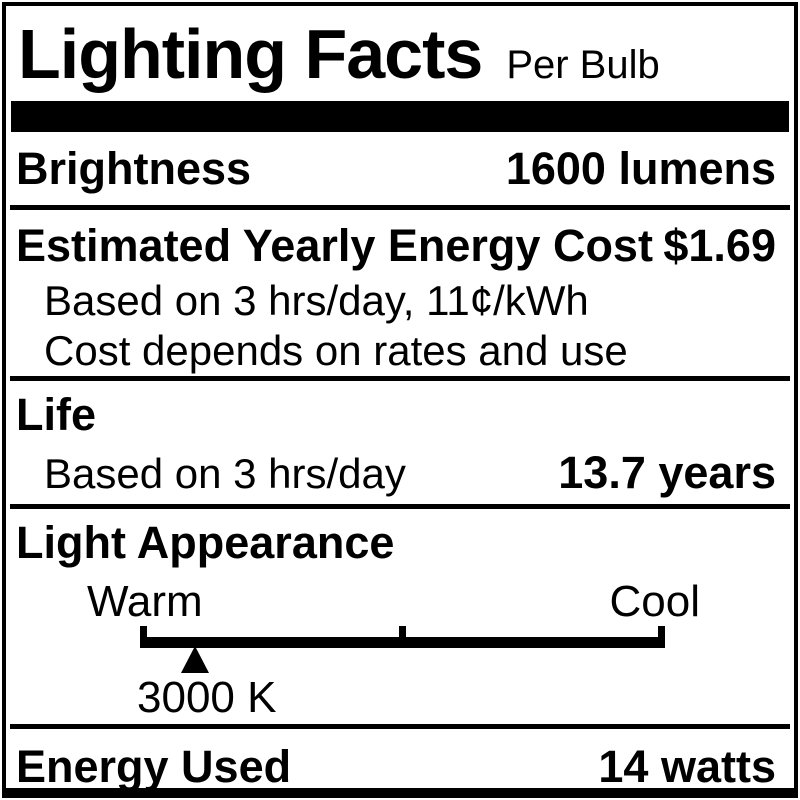  What do you see at coordinates (400, 116) in the screenshot?
I see `header-separator-bar` at bounding box center [400, 116].